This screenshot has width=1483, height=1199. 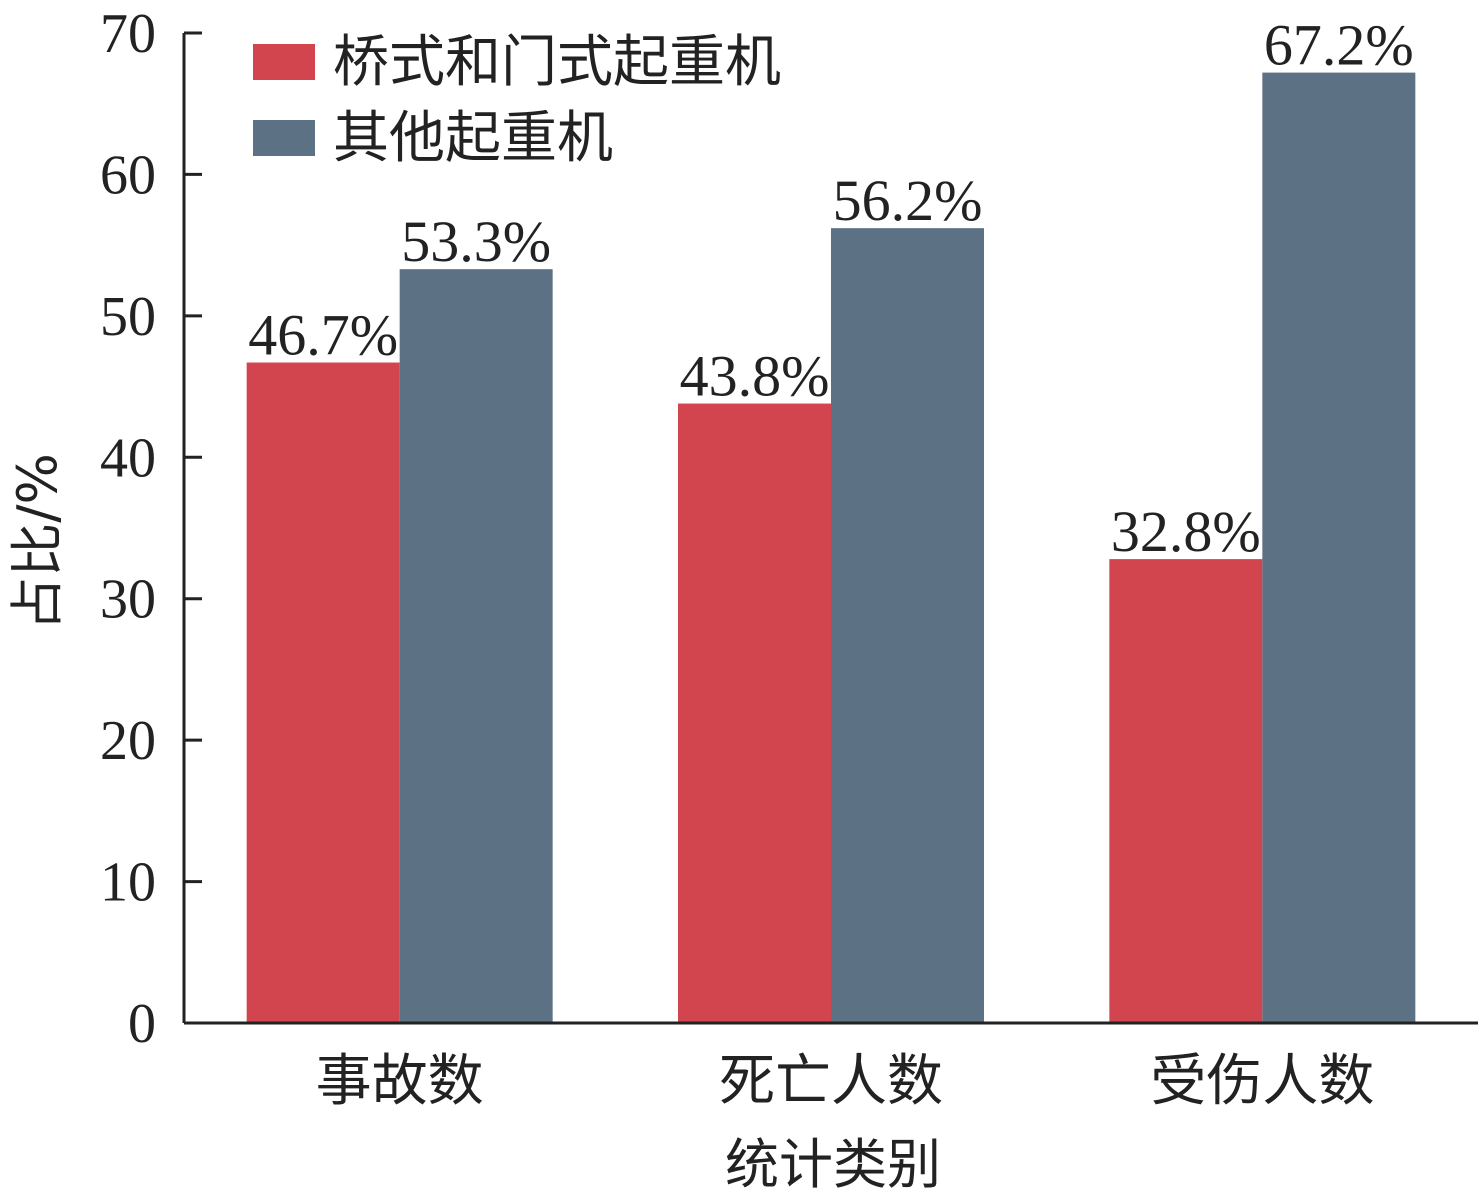 I want to click on data-label-1-2: 43.8%, so click(x=755, y=376).